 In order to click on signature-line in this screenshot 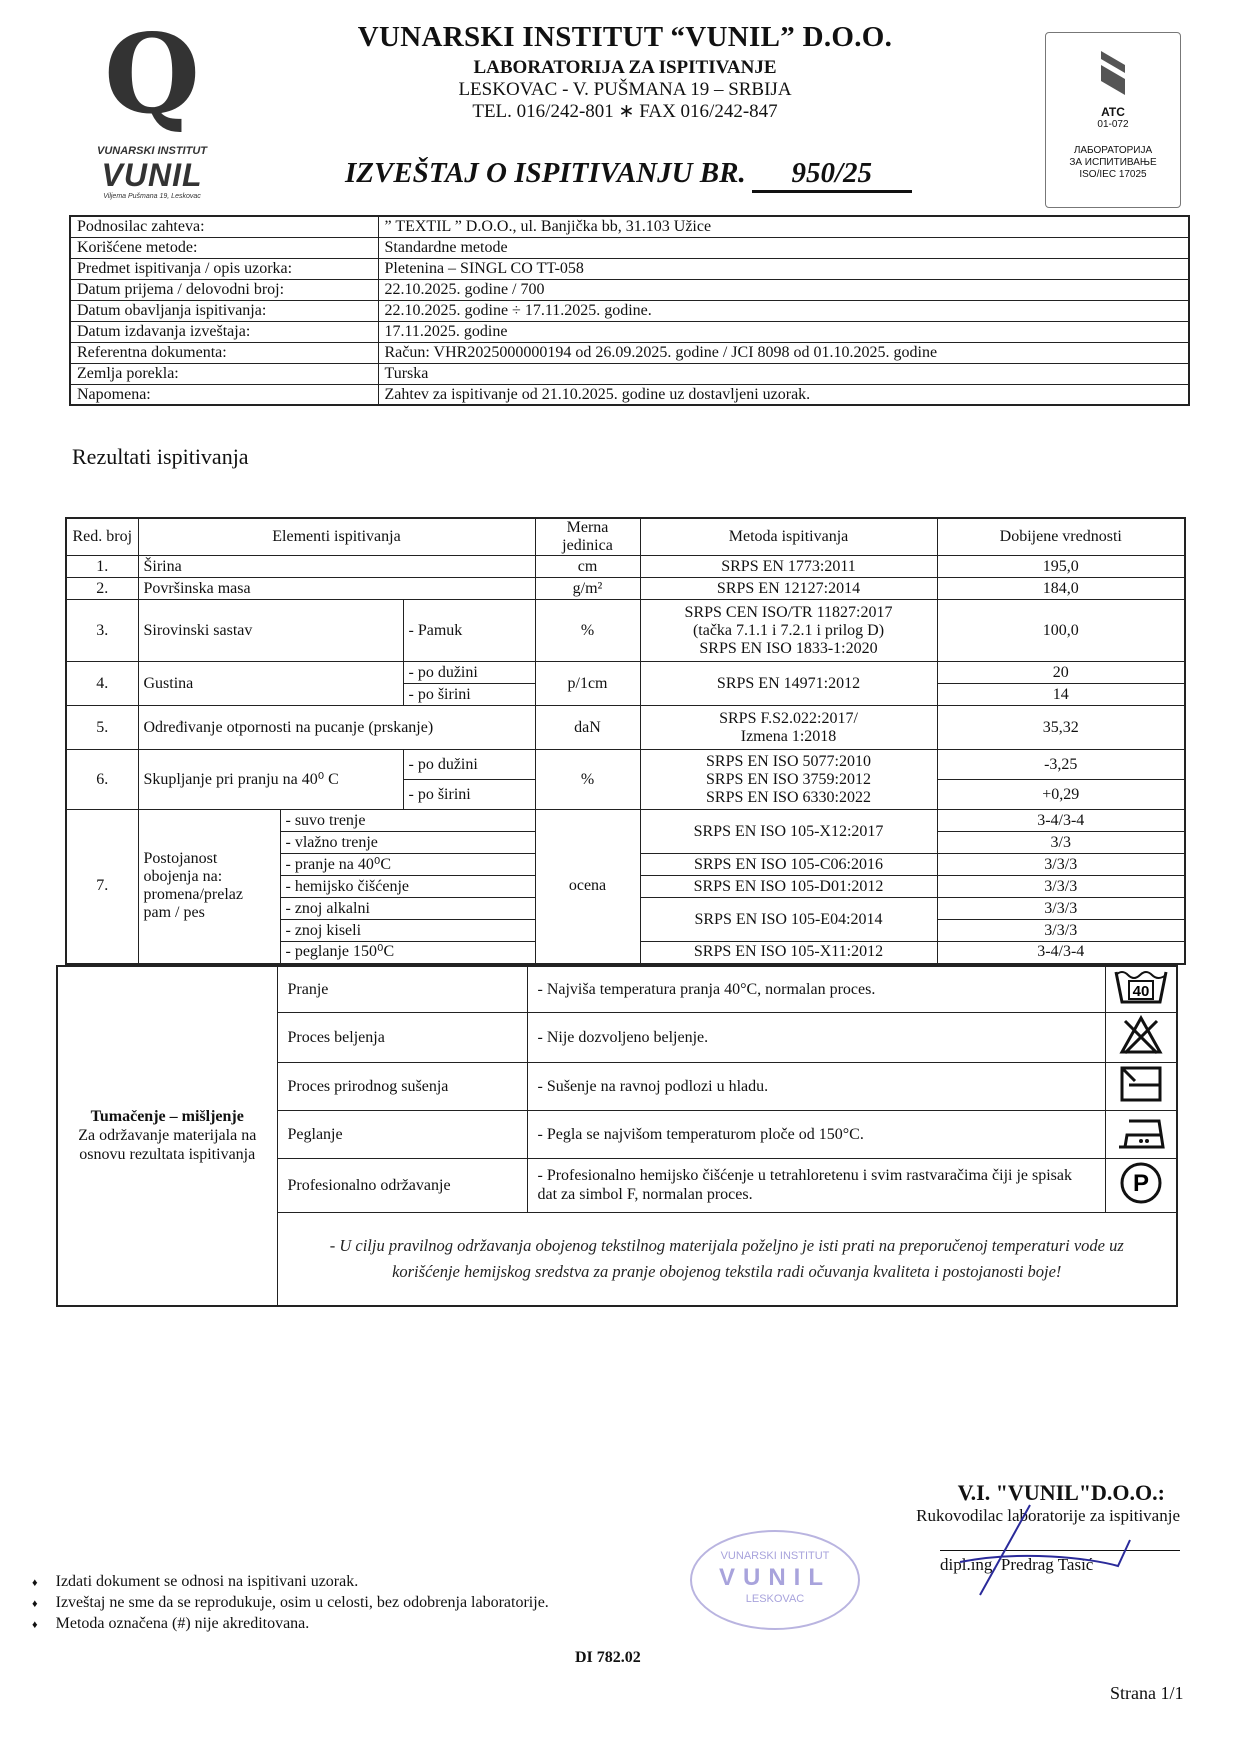, I will do `click(1060, 1550)`.